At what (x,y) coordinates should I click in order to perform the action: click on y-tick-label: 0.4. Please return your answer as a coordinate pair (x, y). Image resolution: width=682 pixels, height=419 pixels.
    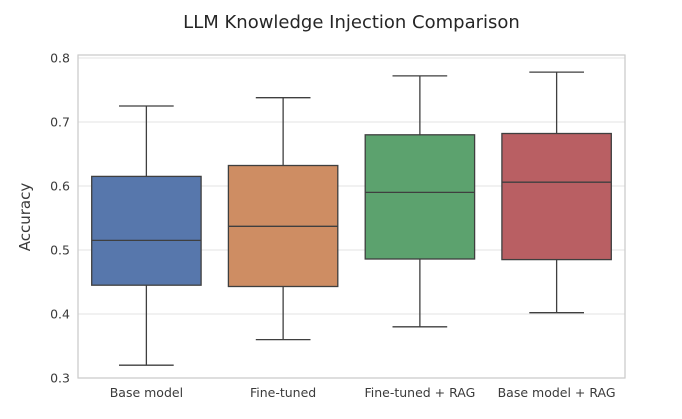
    Looking at the image, I should click on (60, 313).